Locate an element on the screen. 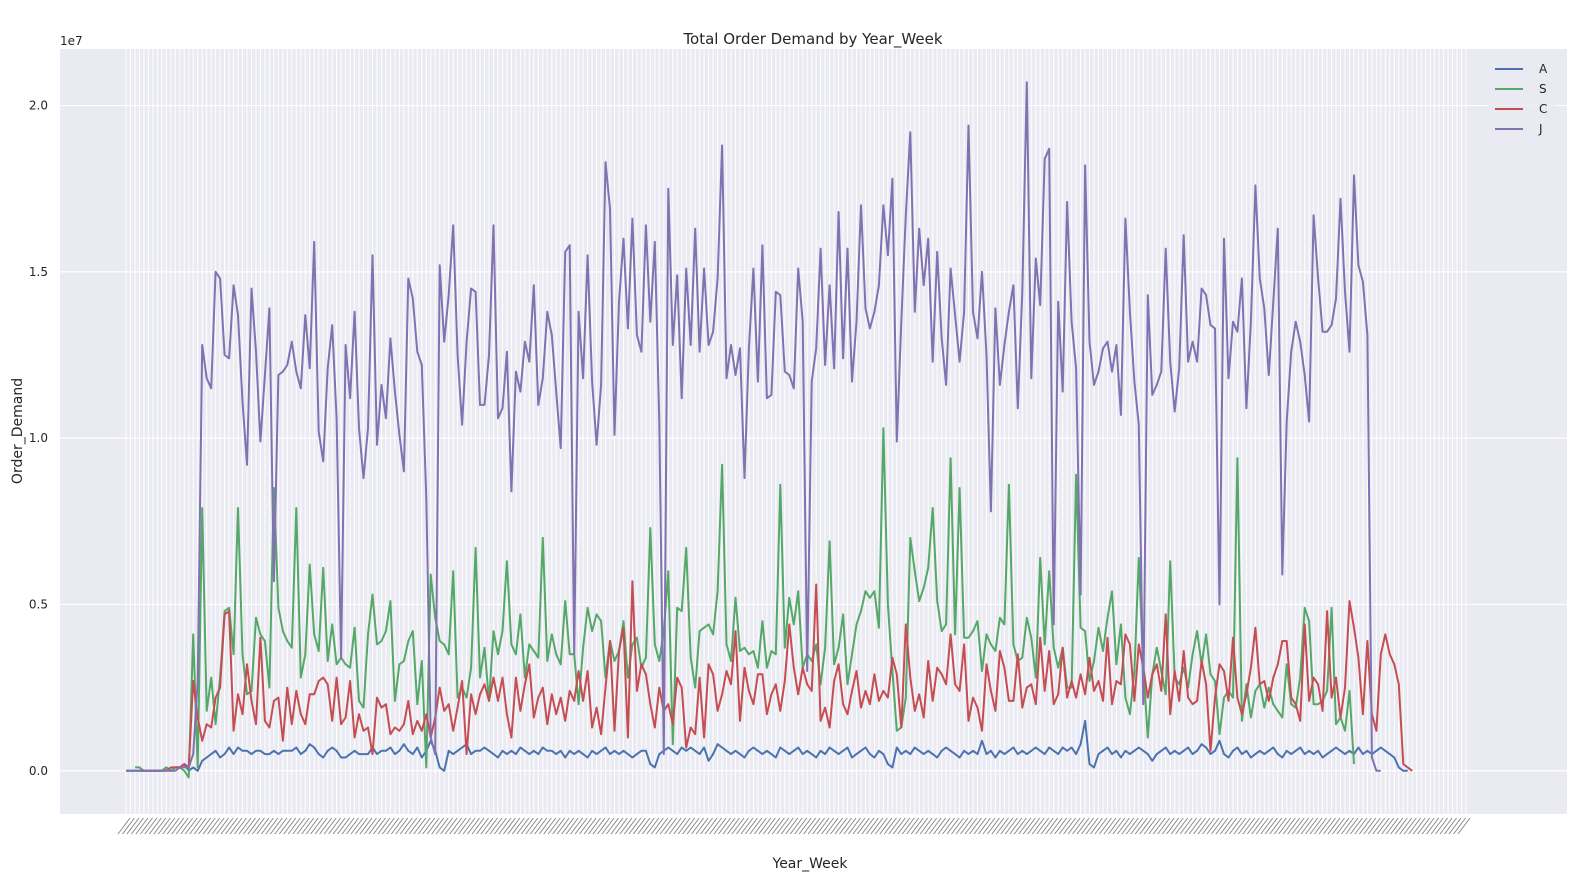 The image size is (1582, 874). y-tick-label: 1.5 is located at coordinates (38, 272).